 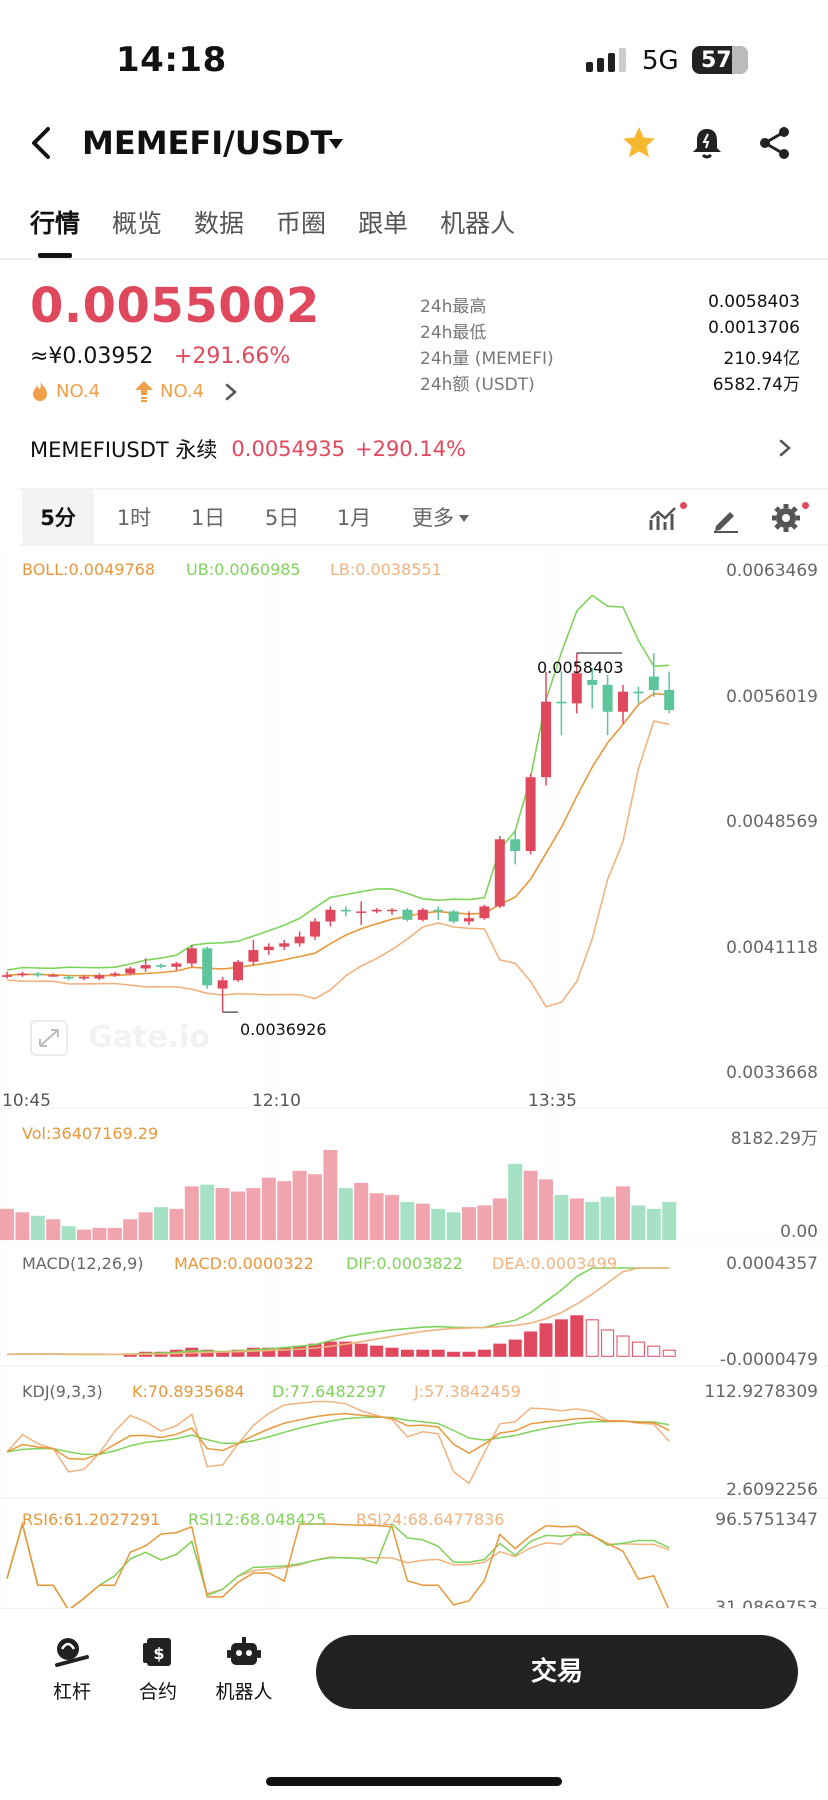 What do you see at coordinates (433, 518) in the screenshot?
I see `interval-more: 更多` at bounding box center [433, 518].